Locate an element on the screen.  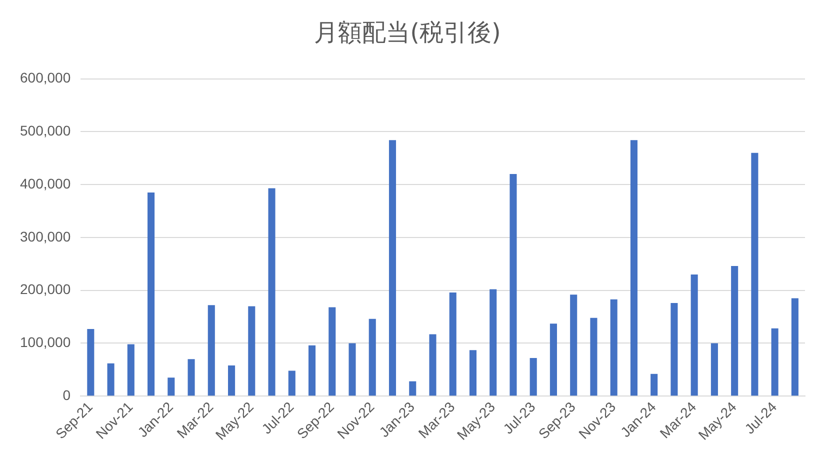
y-tick-label: 500,000 is located at coordinates (45, 130).